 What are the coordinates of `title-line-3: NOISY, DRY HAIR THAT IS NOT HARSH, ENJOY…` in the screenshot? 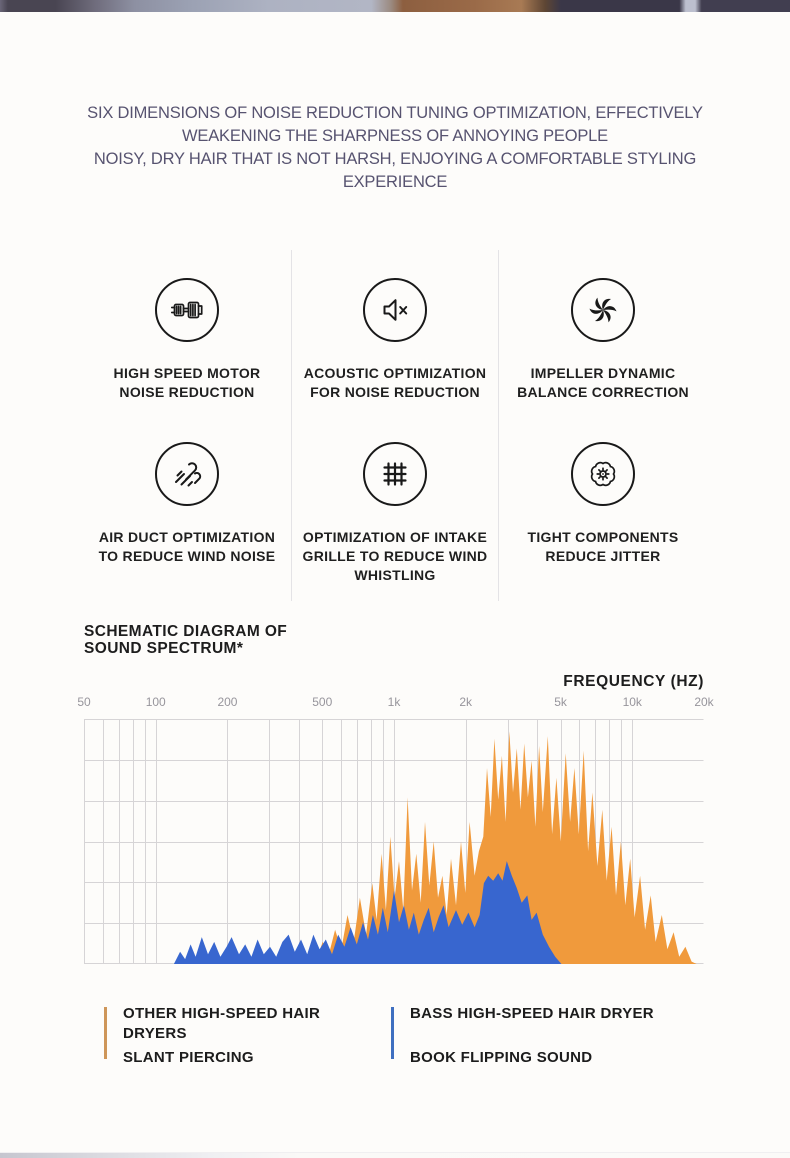 It's located at (395, 159).